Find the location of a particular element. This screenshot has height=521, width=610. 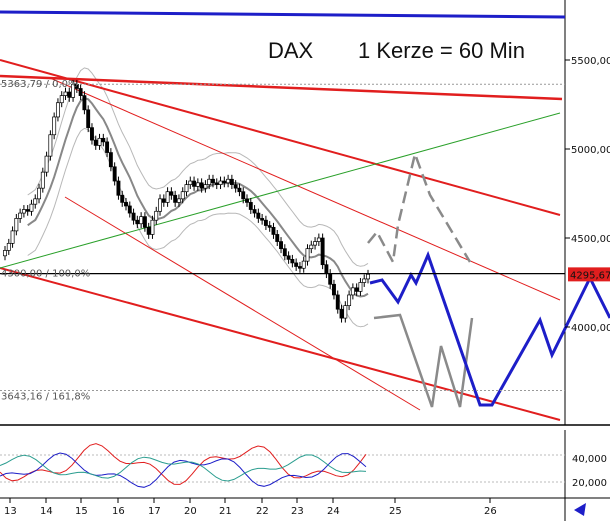

chart-title-right: 1 Kerze = 60 Min is located at coordinates (441, 50).